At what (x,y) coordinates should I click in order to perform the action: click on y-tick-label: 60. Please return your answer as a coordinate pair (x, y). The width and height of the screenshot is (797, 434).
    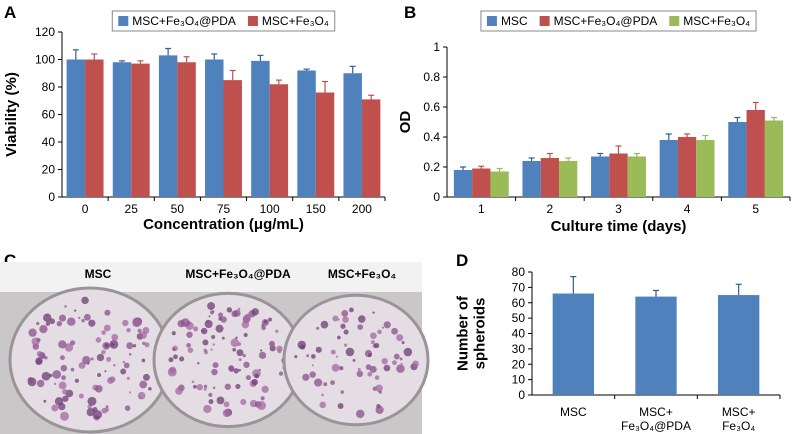
    Looking at the image, I should click on (519, 303).